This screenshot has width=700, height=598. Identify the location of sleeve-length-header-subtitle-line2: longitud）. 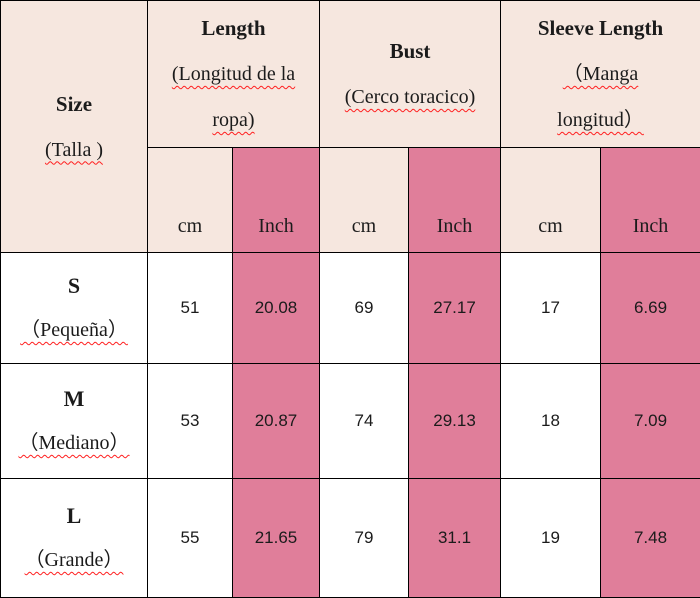
(600, 120).